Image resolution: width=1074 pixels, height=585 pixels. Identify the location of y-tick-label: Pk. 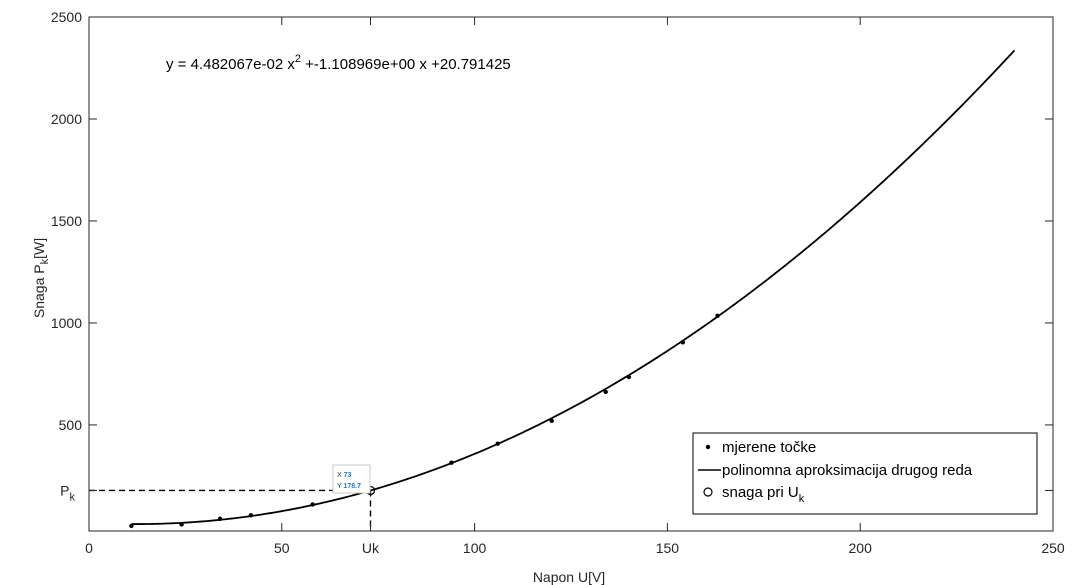
(67, 492).